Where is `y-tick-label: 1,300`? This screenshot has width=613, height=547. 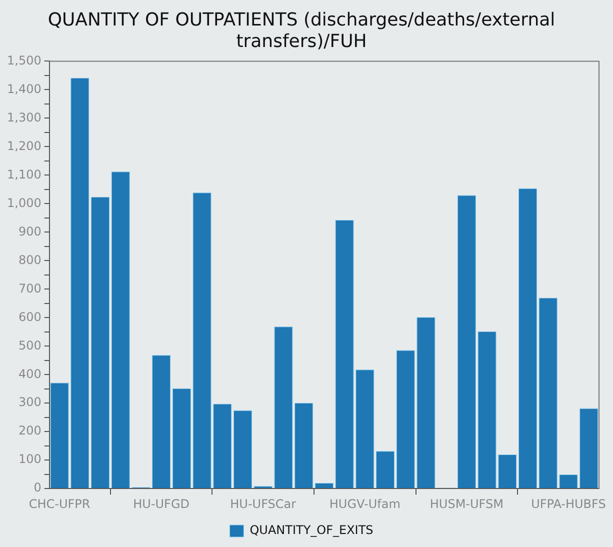 y-tick-label: 1,300 is located at coordinates (24, 117).